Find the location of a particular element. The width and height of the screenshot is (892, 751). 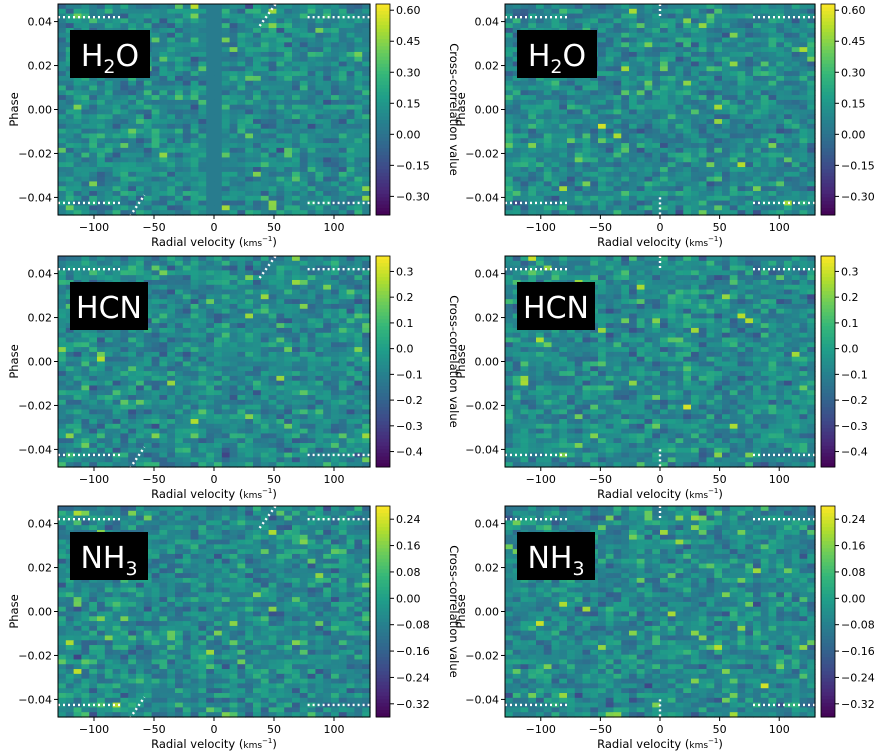

x-tick-label: 100 is located at coordinates (334, 227).